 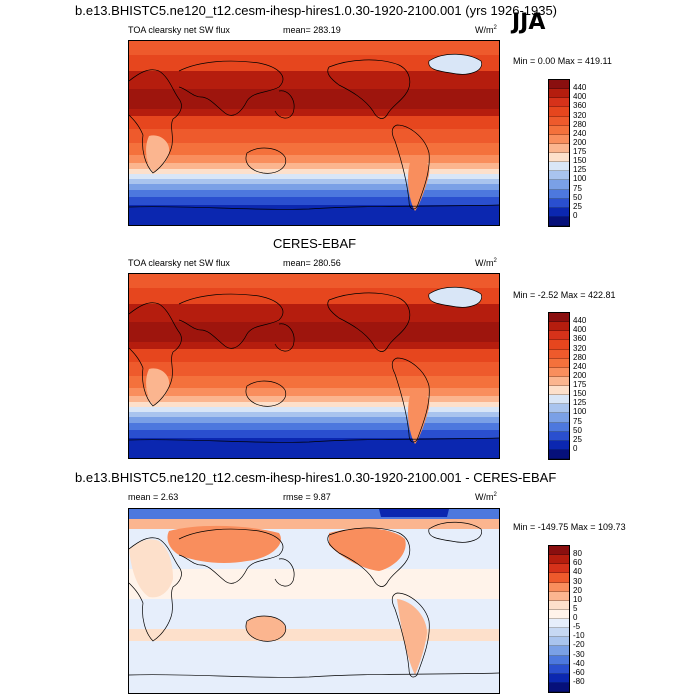 What do you see at coordinates (562, 61) in the screenshot?
I see `panel1-min-max: Min = 0.00 Max = 419.11` at bounding box center [562, 61].